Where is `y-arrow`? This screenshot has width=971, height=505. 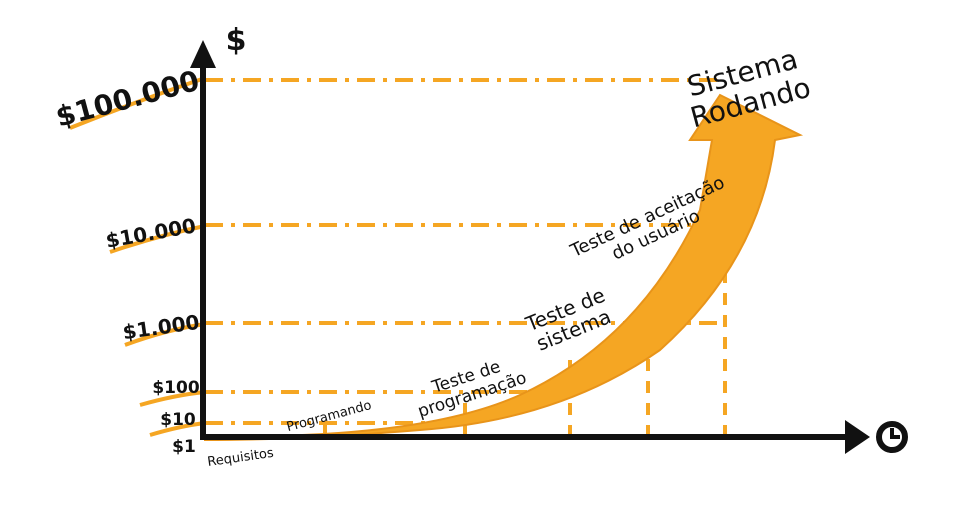
y-arrow is located at coordinates (203, 54).